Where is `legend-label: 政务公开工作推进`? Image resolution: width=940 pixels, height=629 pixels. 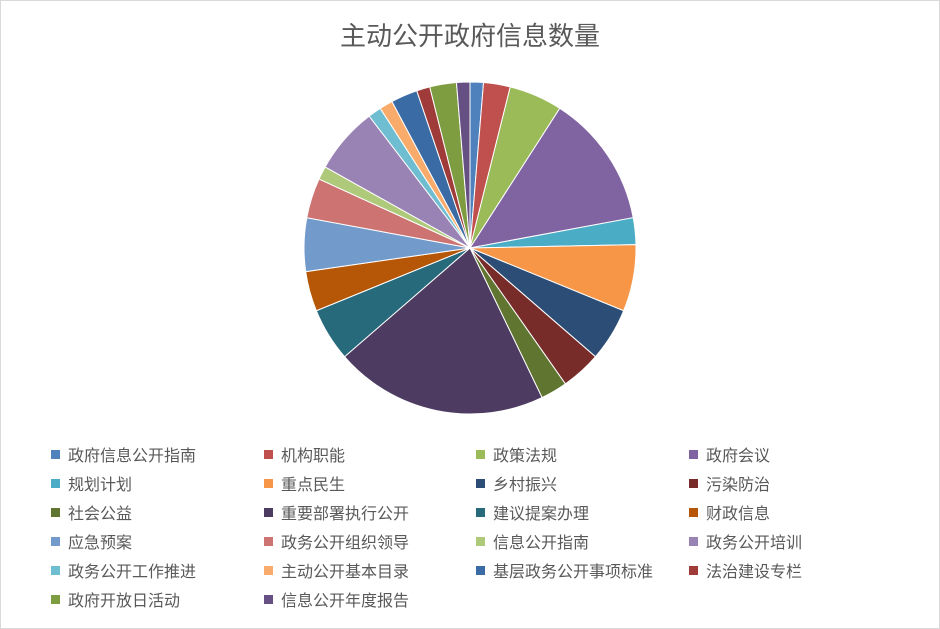 legend-label: 政务公开工作推进 is located at coordinates (132, 571).